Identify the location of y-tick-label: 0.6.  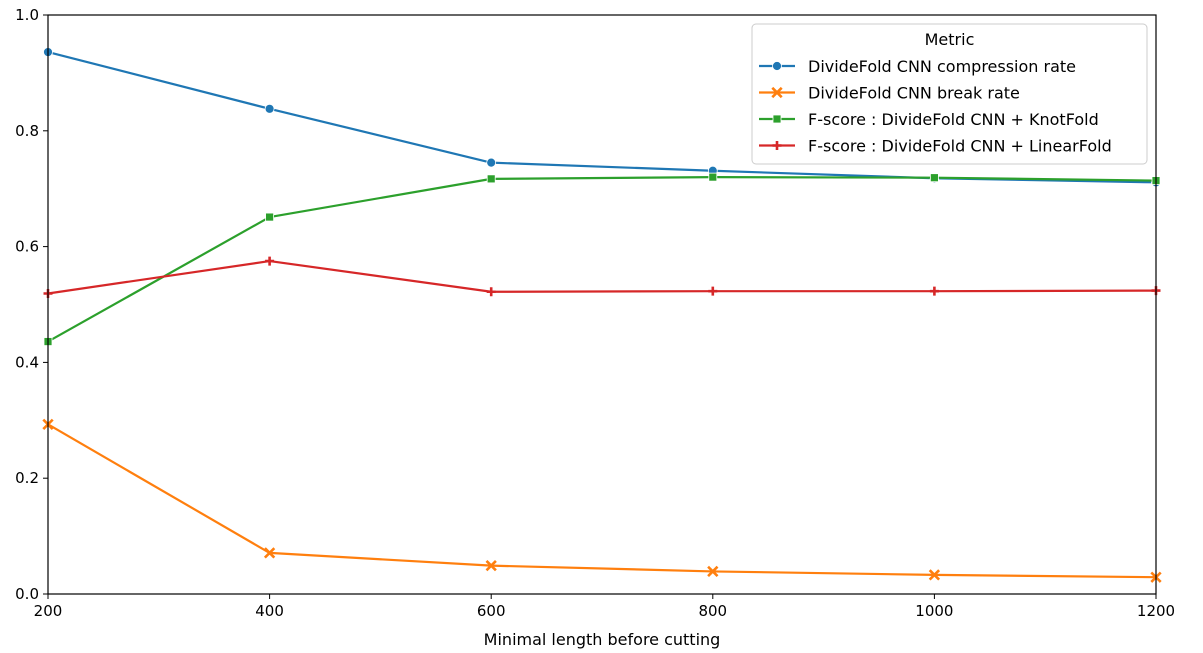
(27, 247).